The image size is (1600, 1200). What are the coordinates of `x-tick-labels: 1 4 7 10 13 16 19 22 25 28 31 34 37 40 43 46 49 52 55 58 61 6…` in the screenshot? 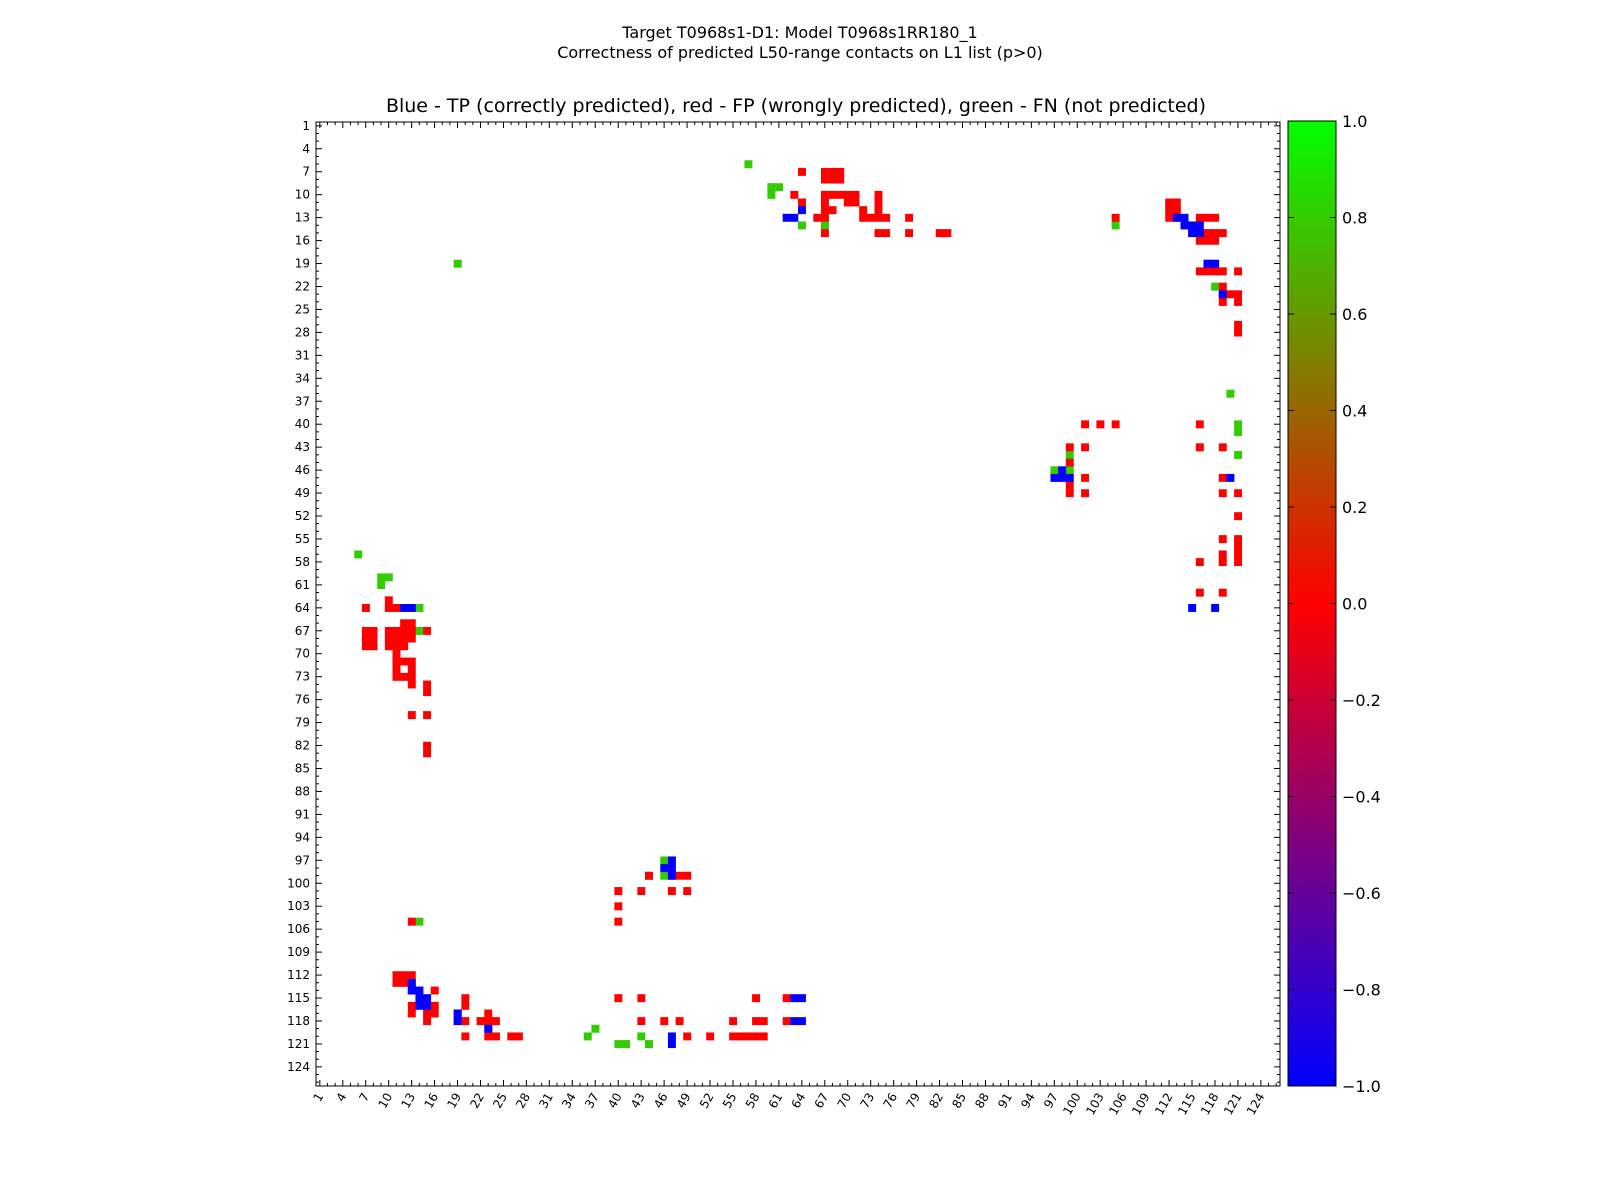 It's located at (788, 1104).